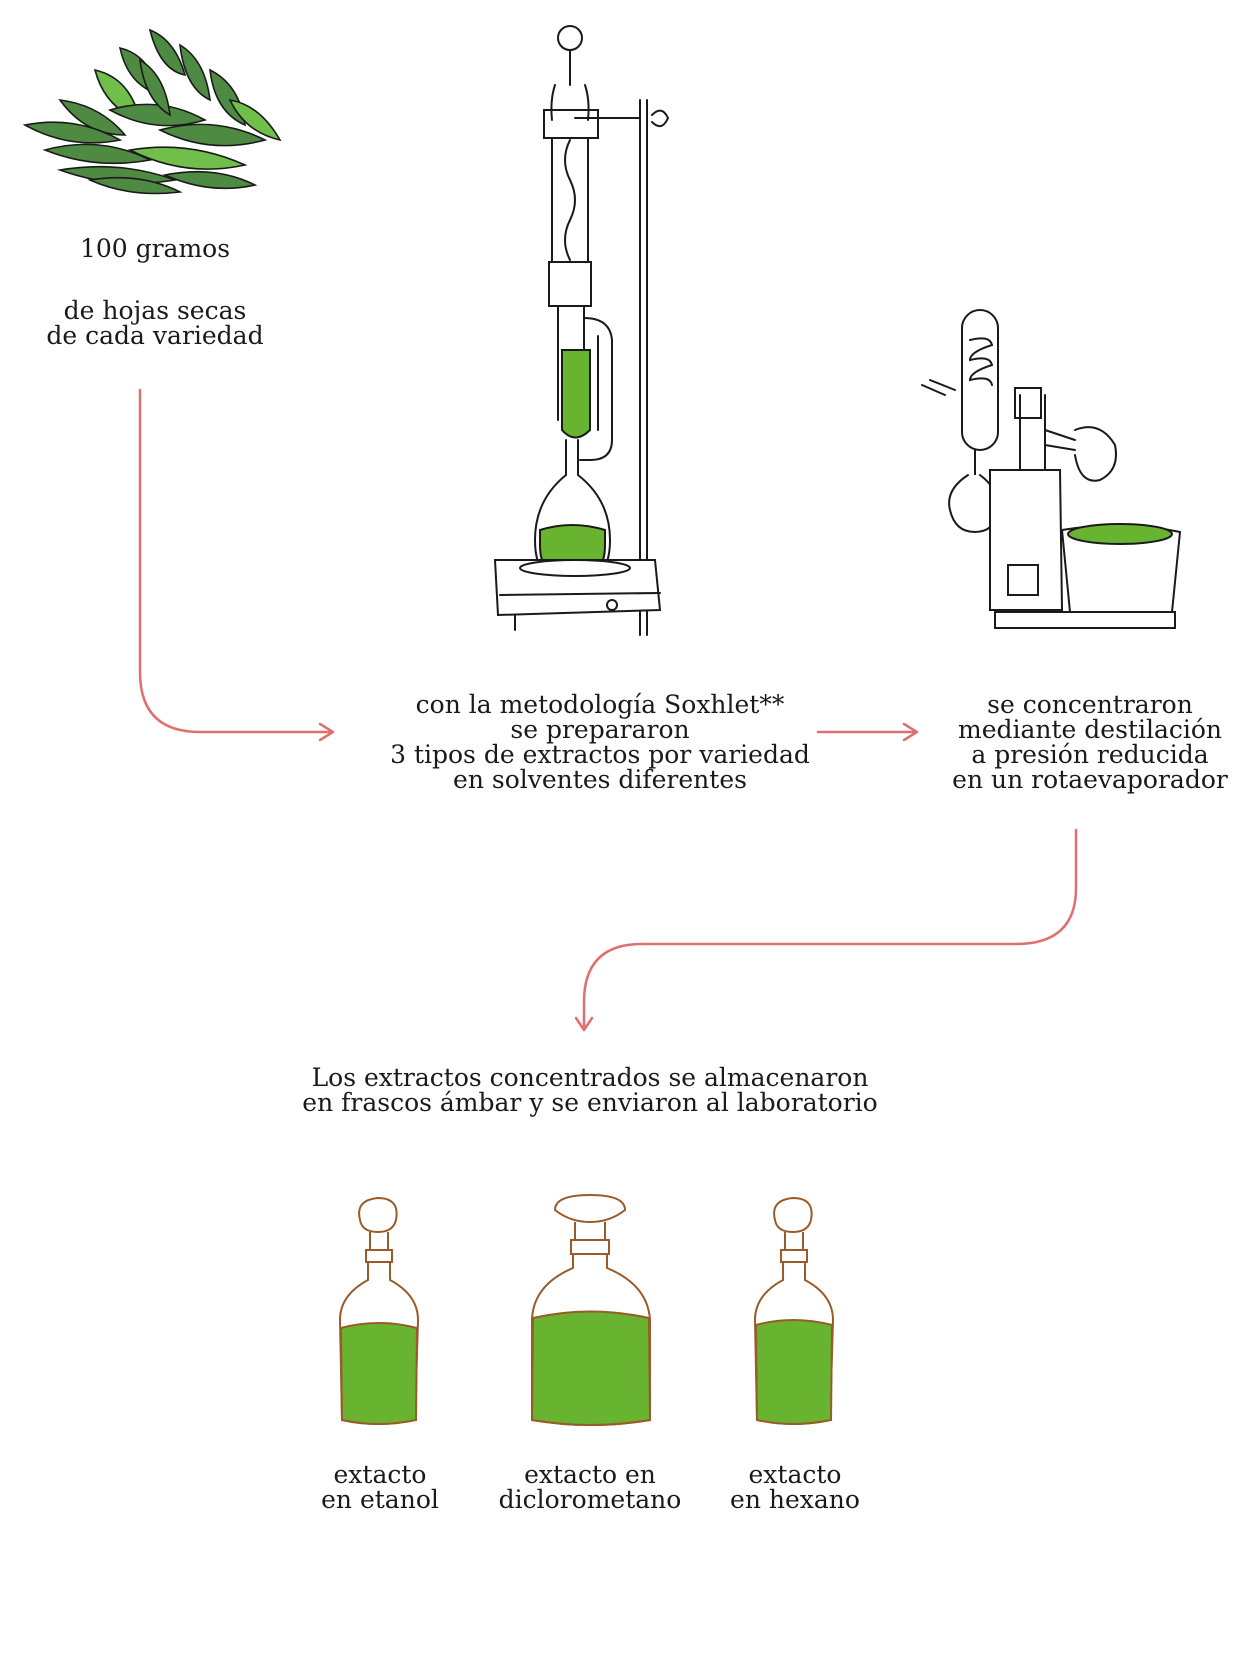 The image size is (1240, 1674). Describe the element at coordinates (600, 779) in the screenshot. I see `soxhlet-caption-line4: en solventes diferentes` at that location.